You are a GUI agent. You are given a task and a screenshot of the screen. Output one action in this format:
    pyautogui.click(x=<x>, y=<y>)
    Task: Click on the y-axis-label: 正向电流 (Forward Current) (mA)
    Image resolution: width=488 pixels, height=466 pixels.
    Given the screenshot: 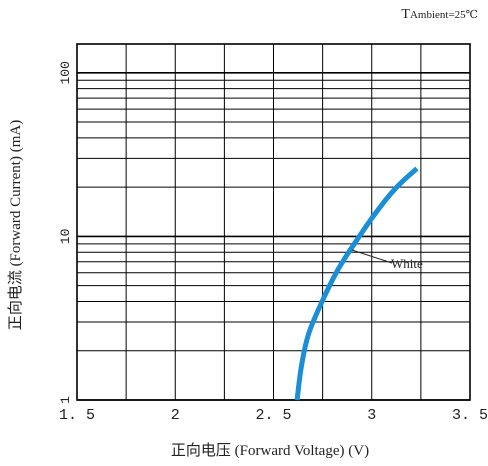 What is the action you would take?
    pyautogui.click(x=15, y=225)
    